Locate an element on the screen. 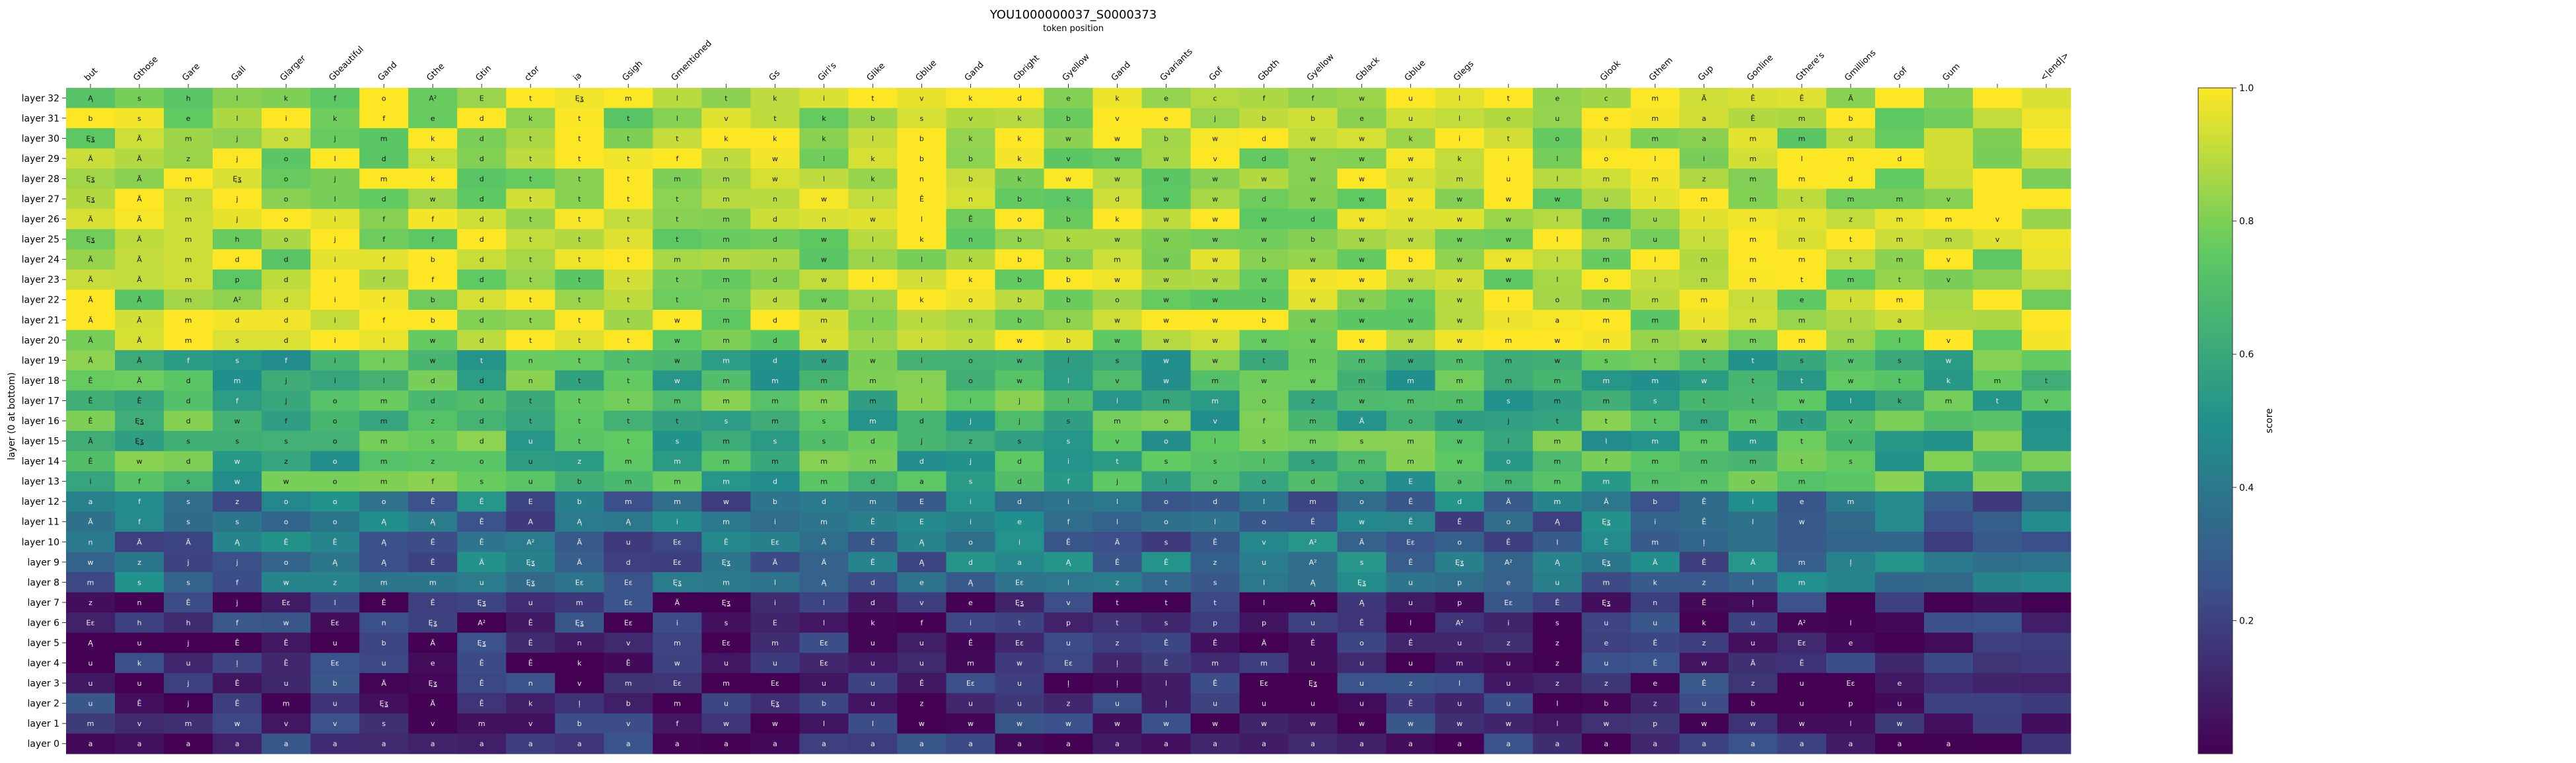 This screenshot has height=763, width=2576. cell-token-label: a is located at coordinates (1509, 744).